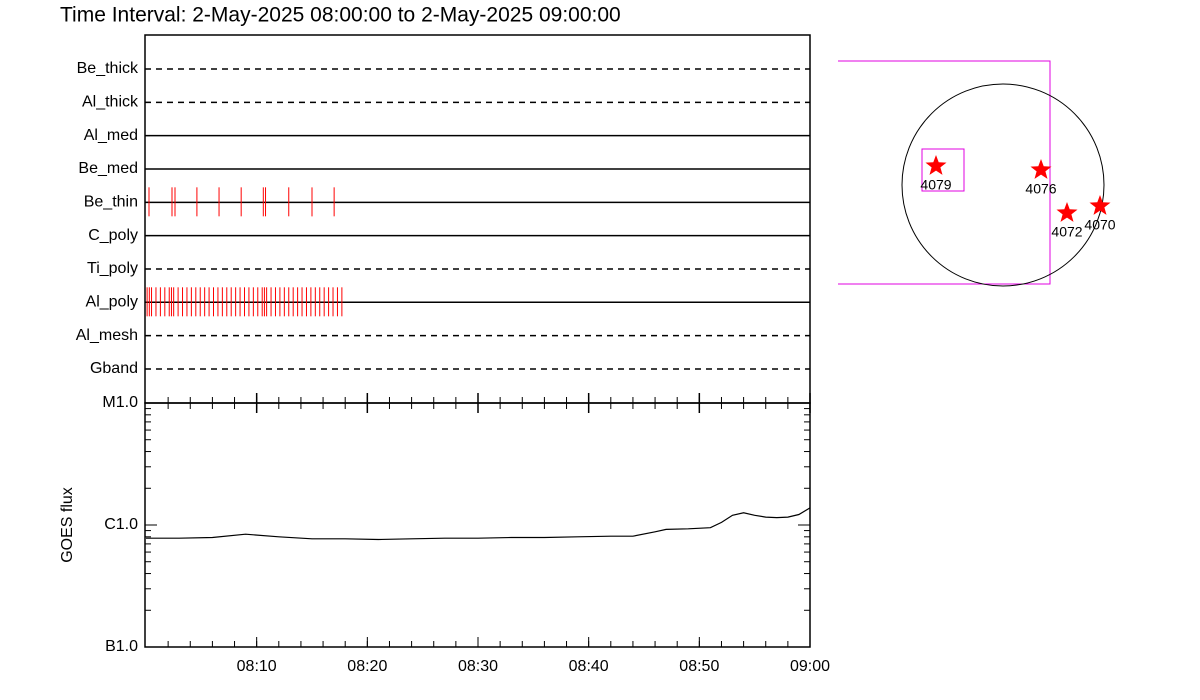 The height and width of the screenshot is (700, 1200). What do you see at coordinates (112, 268) in the screenshot?
I see `filter-label: Ti_poly` at bounding box center [112, 268].